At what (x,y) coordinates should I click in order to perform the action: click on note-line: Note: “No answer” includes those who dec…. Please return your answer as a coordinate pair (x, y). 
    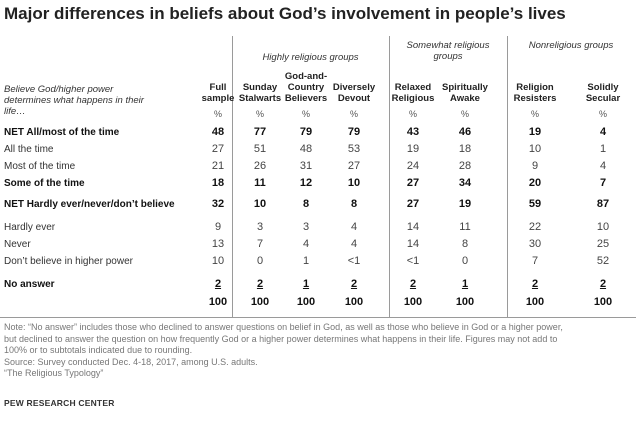
    Looking at the image, I should click on (283, 327).